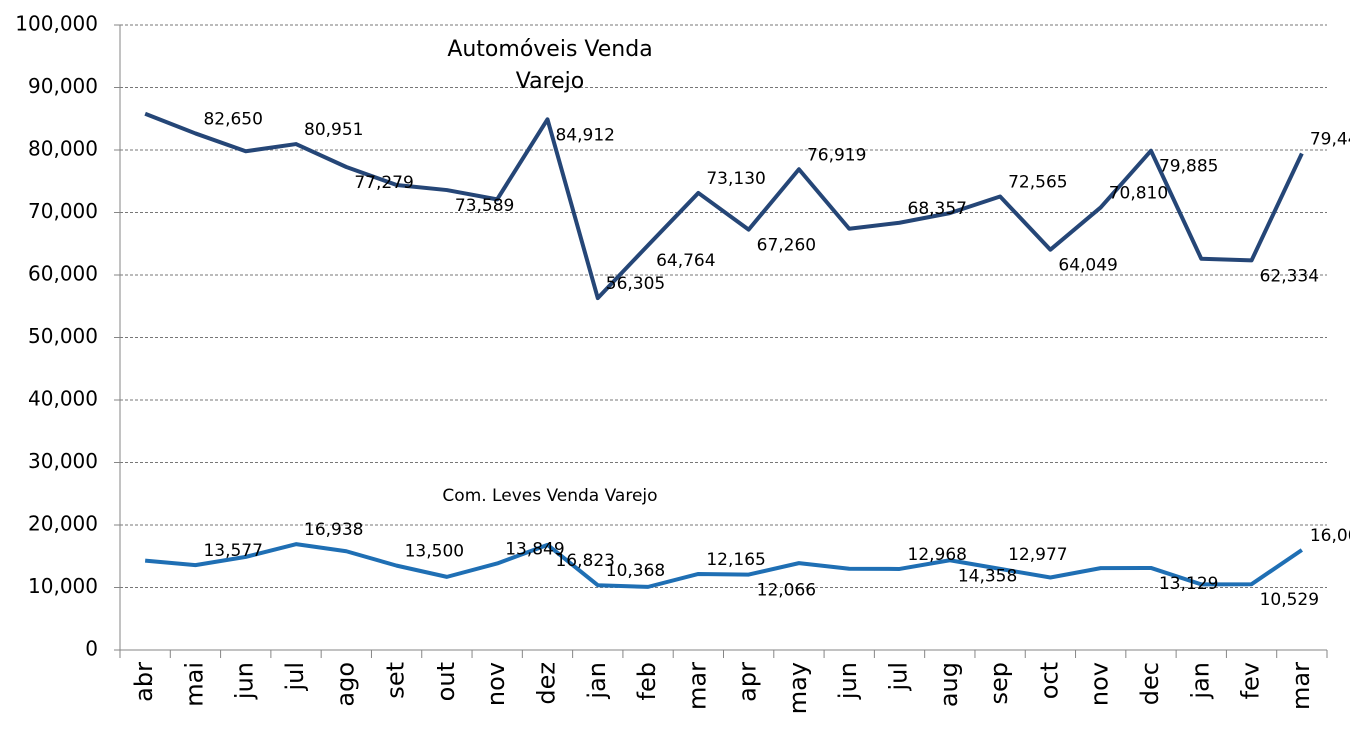  I want to click on data-label: 68,357, so click(937, 209).